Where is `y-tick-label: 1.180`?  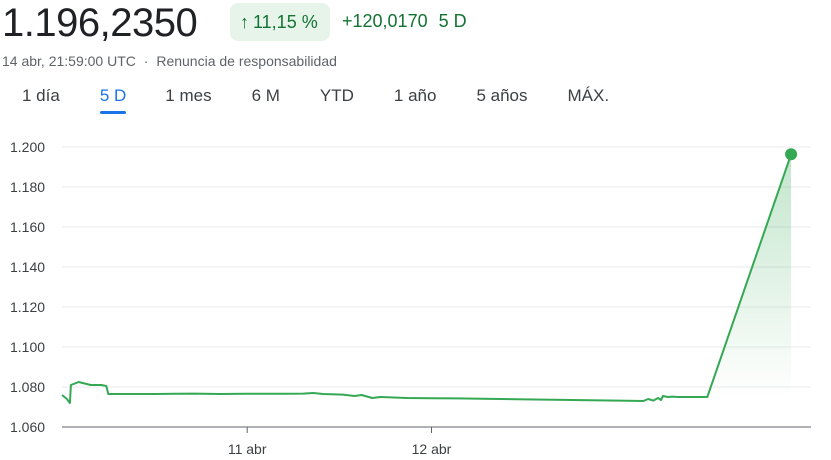
y-tick-label: 1.180 is located at coordinates (27, 187).